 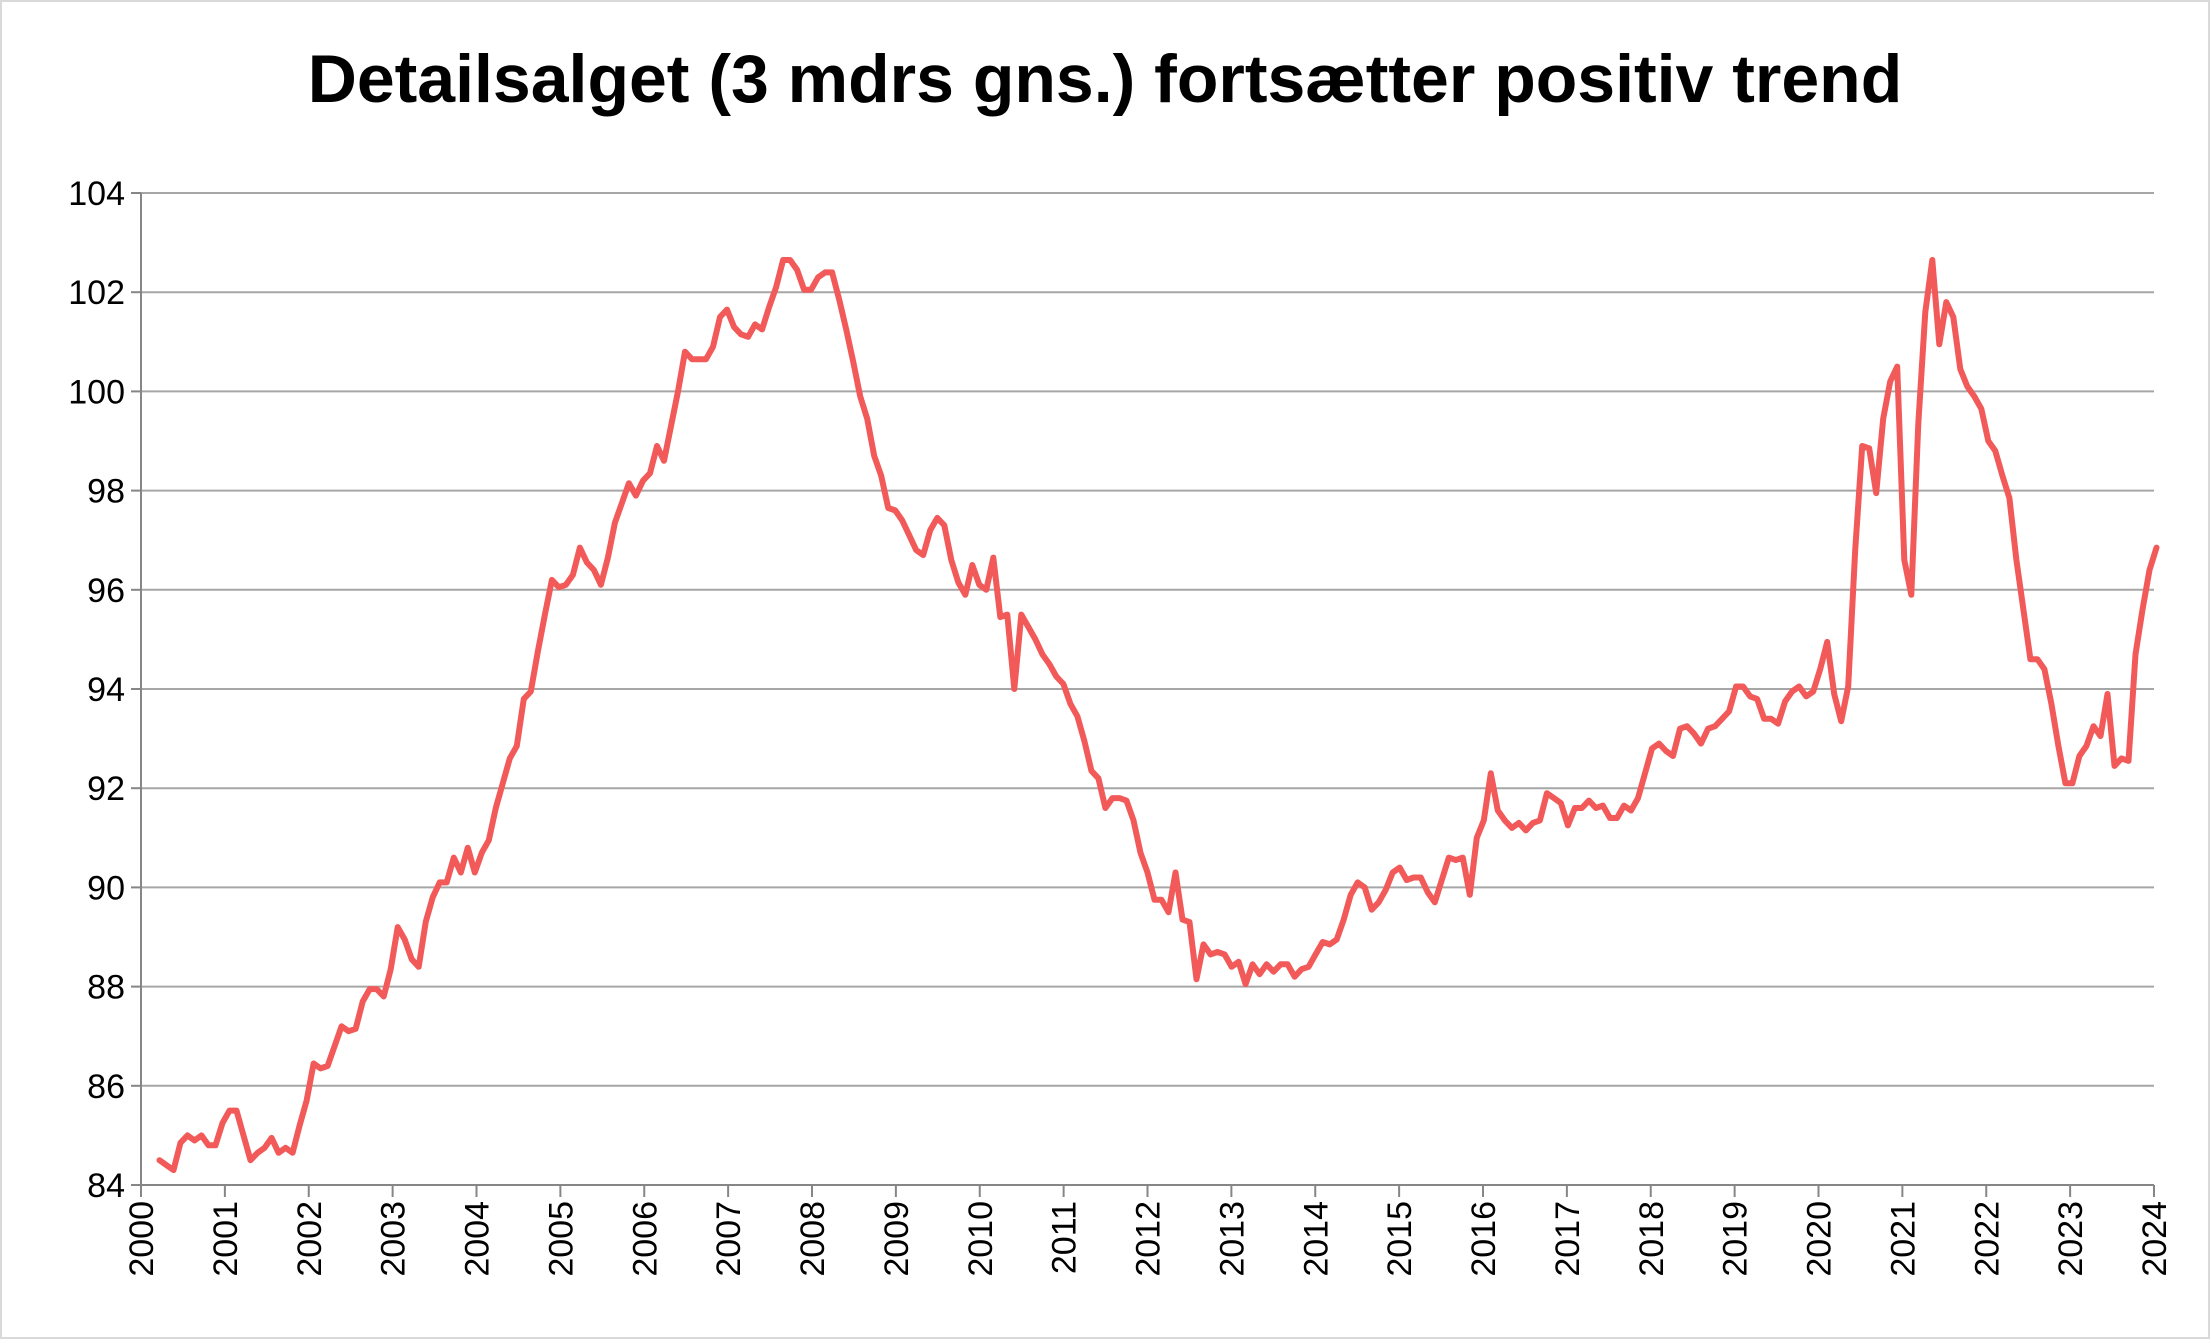 What do you see at coordinates (106, 1186) in the screenshot?
I see `y-tick-label: 84` at bounding box center [106, 1186].